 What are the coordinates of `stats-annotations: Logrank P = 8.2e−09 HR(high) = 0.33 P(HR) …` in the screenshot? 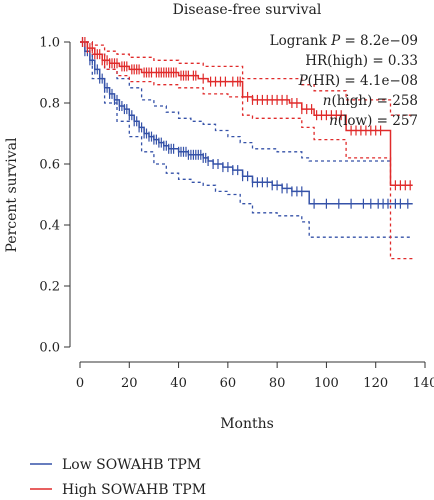 It's located at (344, 81).